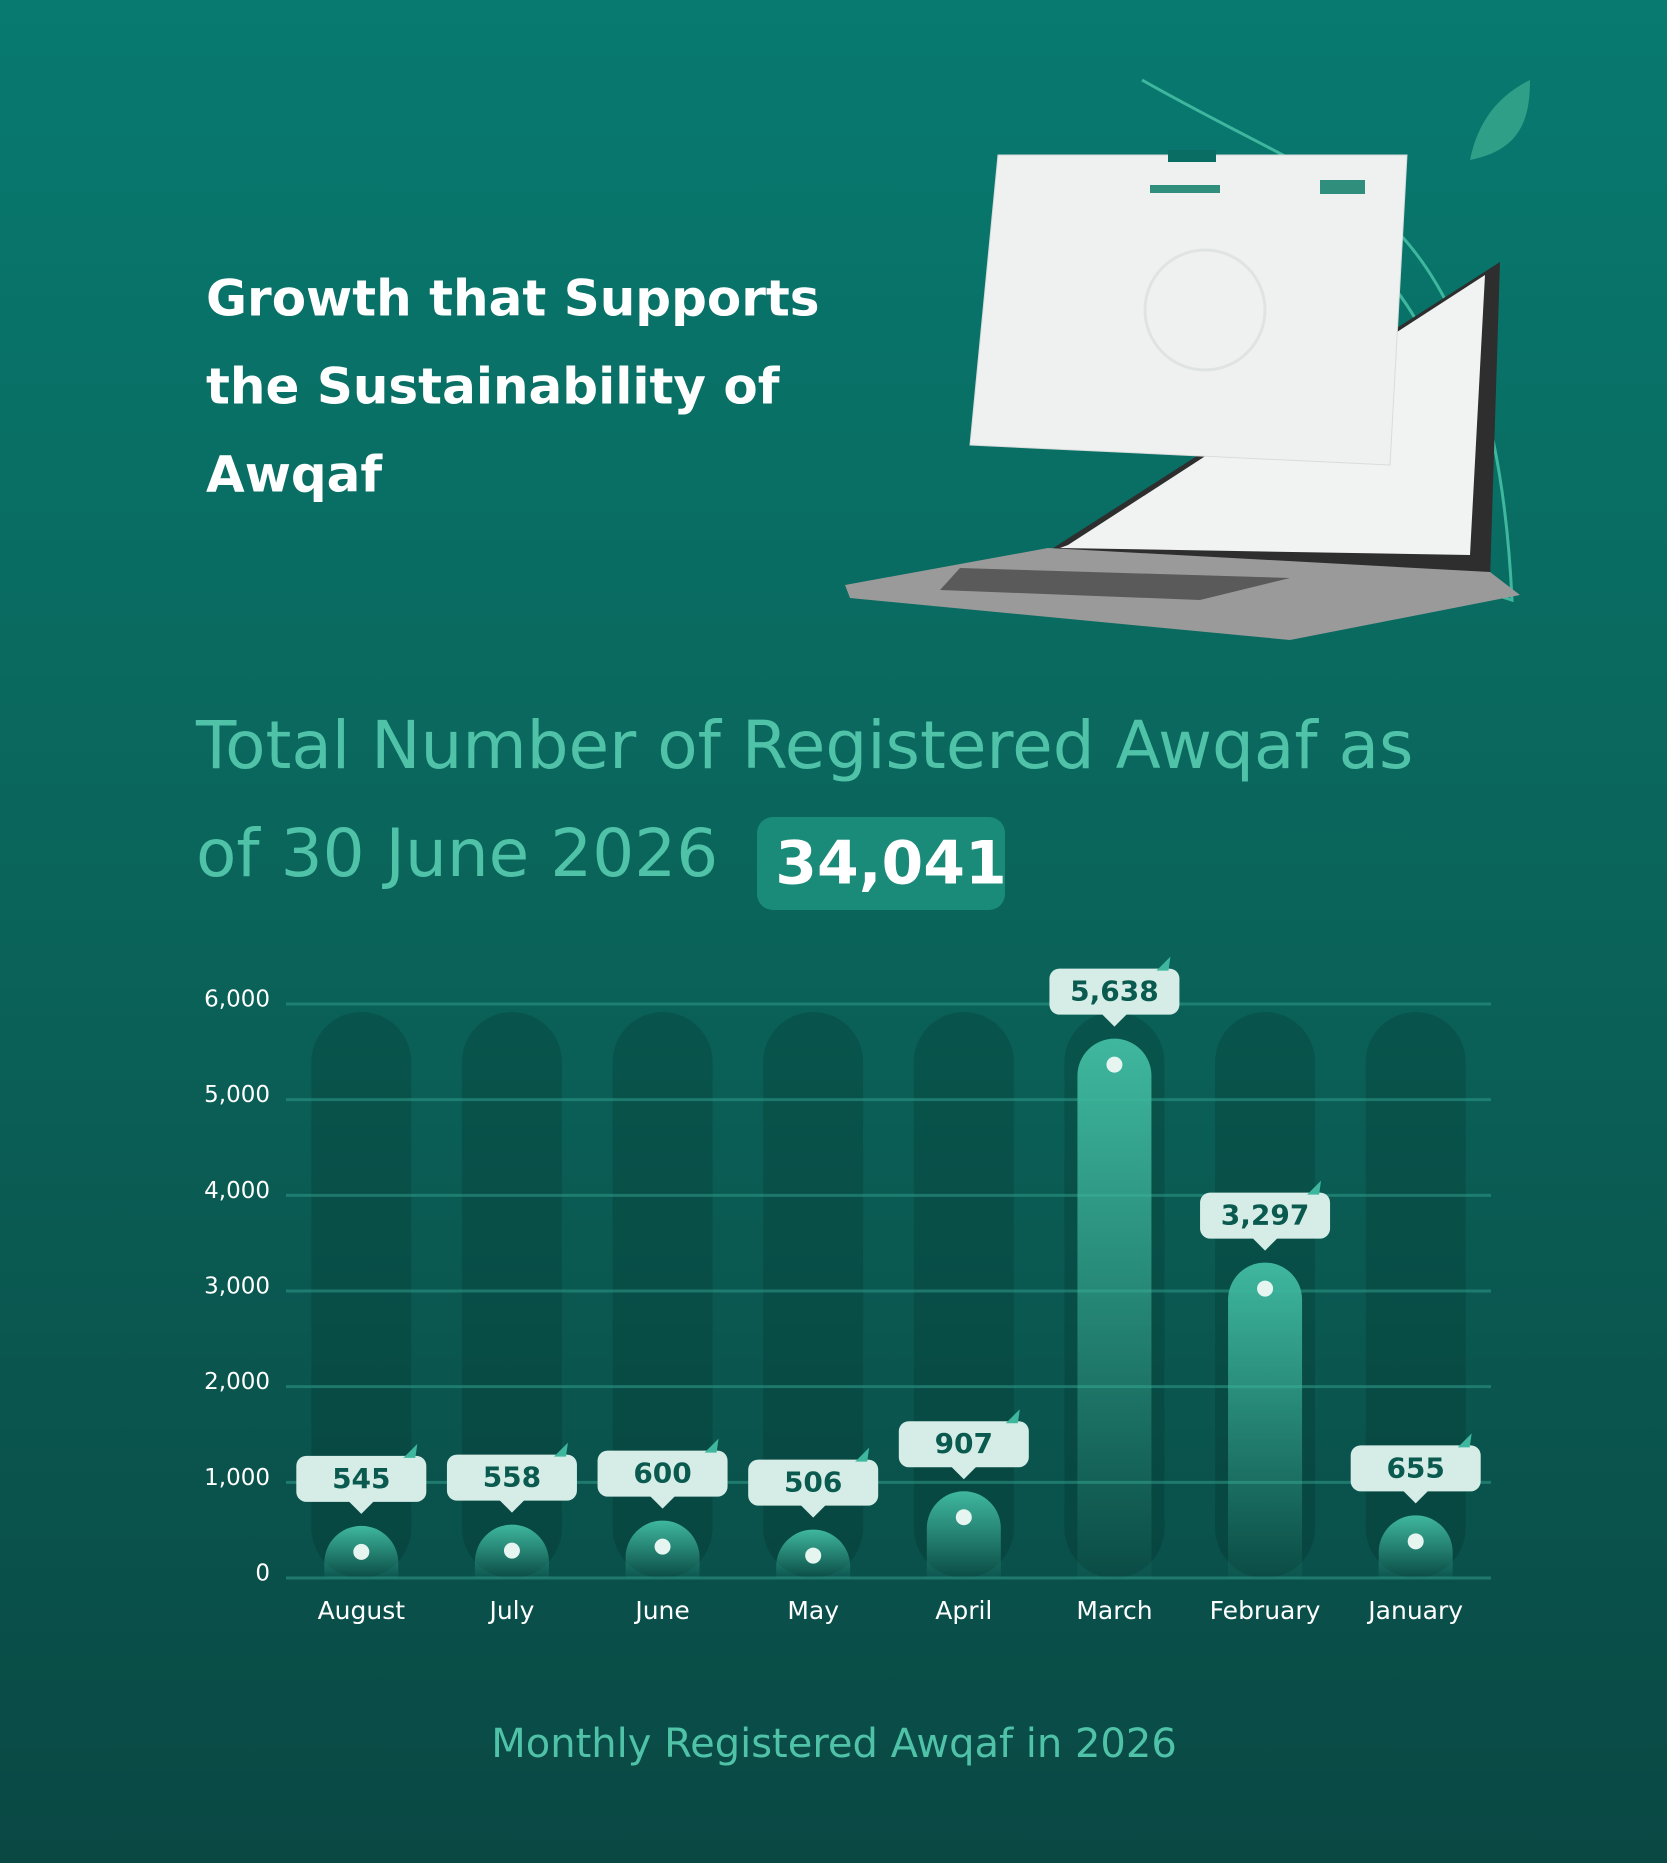 The height and width of the screenshot is (1863, 1667). I want to click on value-label: 545, so click(361, 1478).